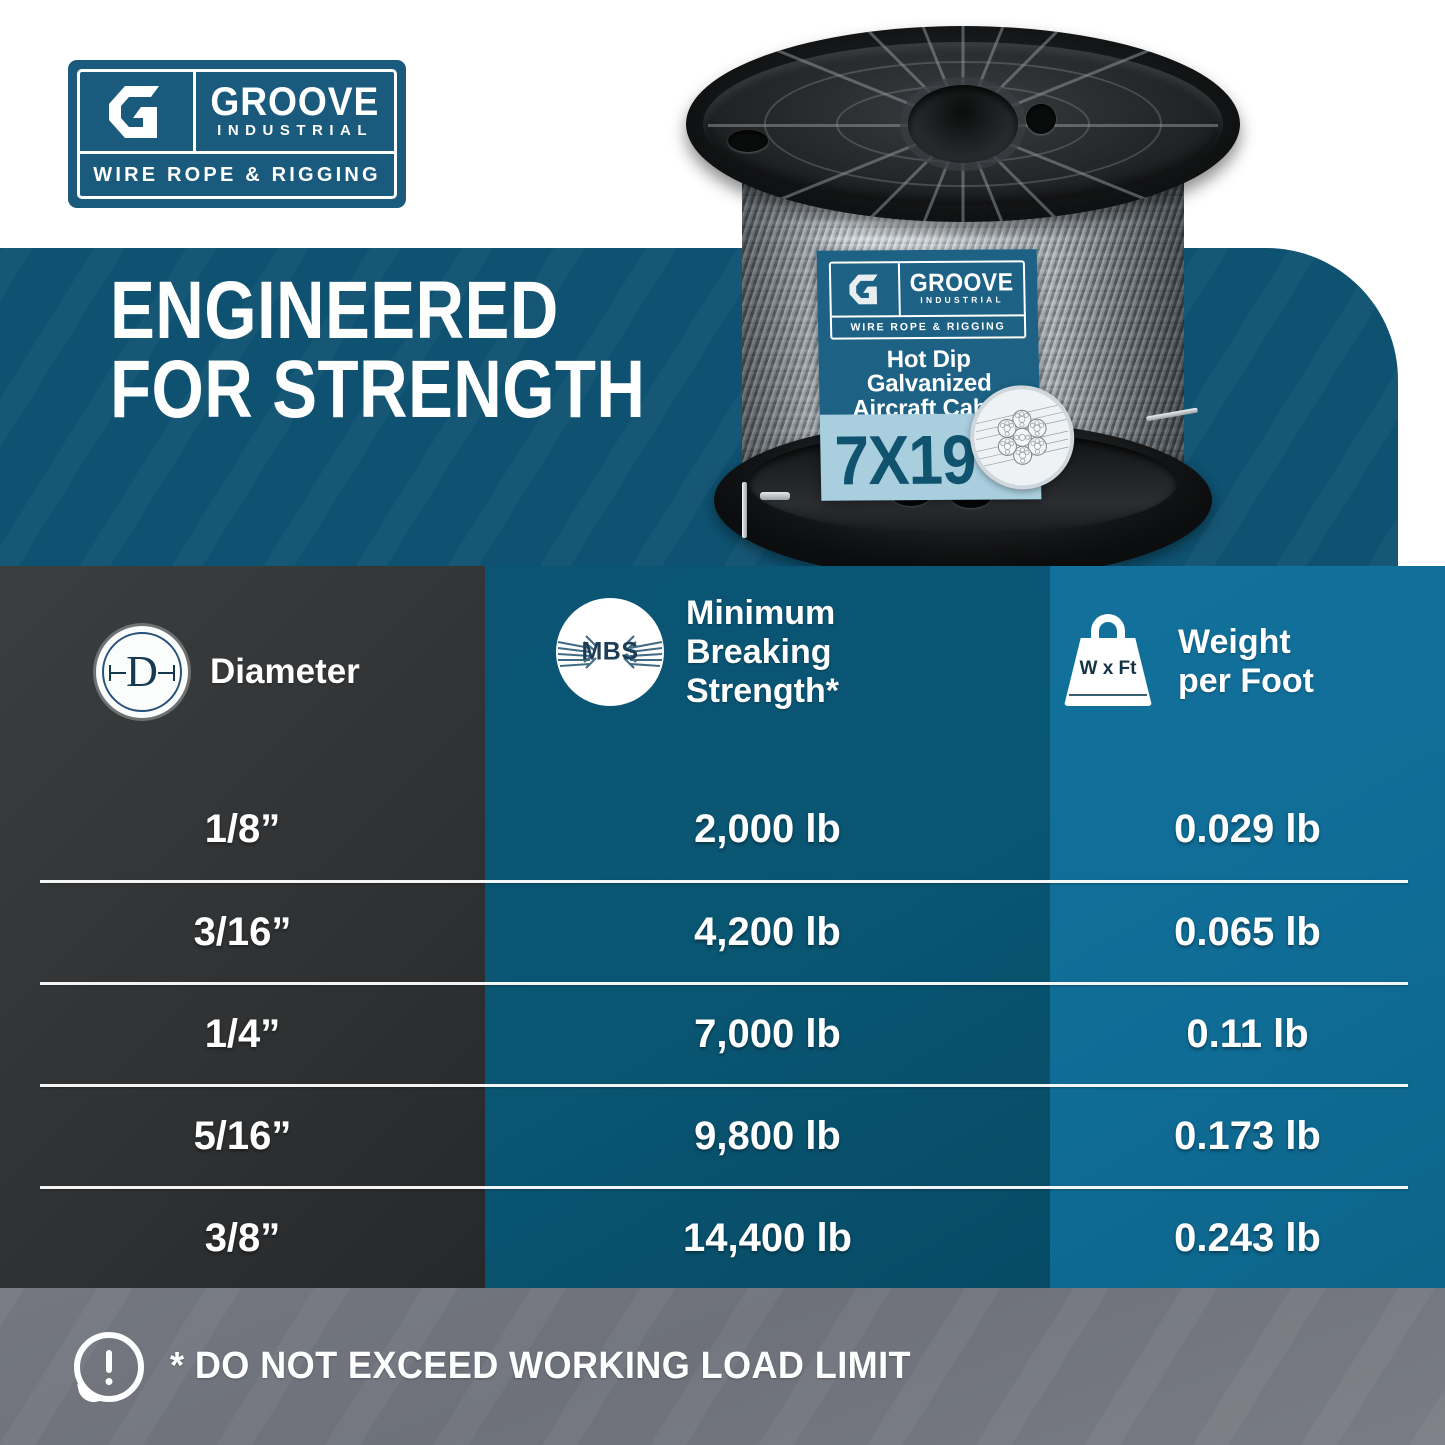 This screenshot has height=1445, width=1445. Describe the element at coordinates (1247, 1136) in the screenshot. I see `cell-weight: 0.173 lb` at that location.